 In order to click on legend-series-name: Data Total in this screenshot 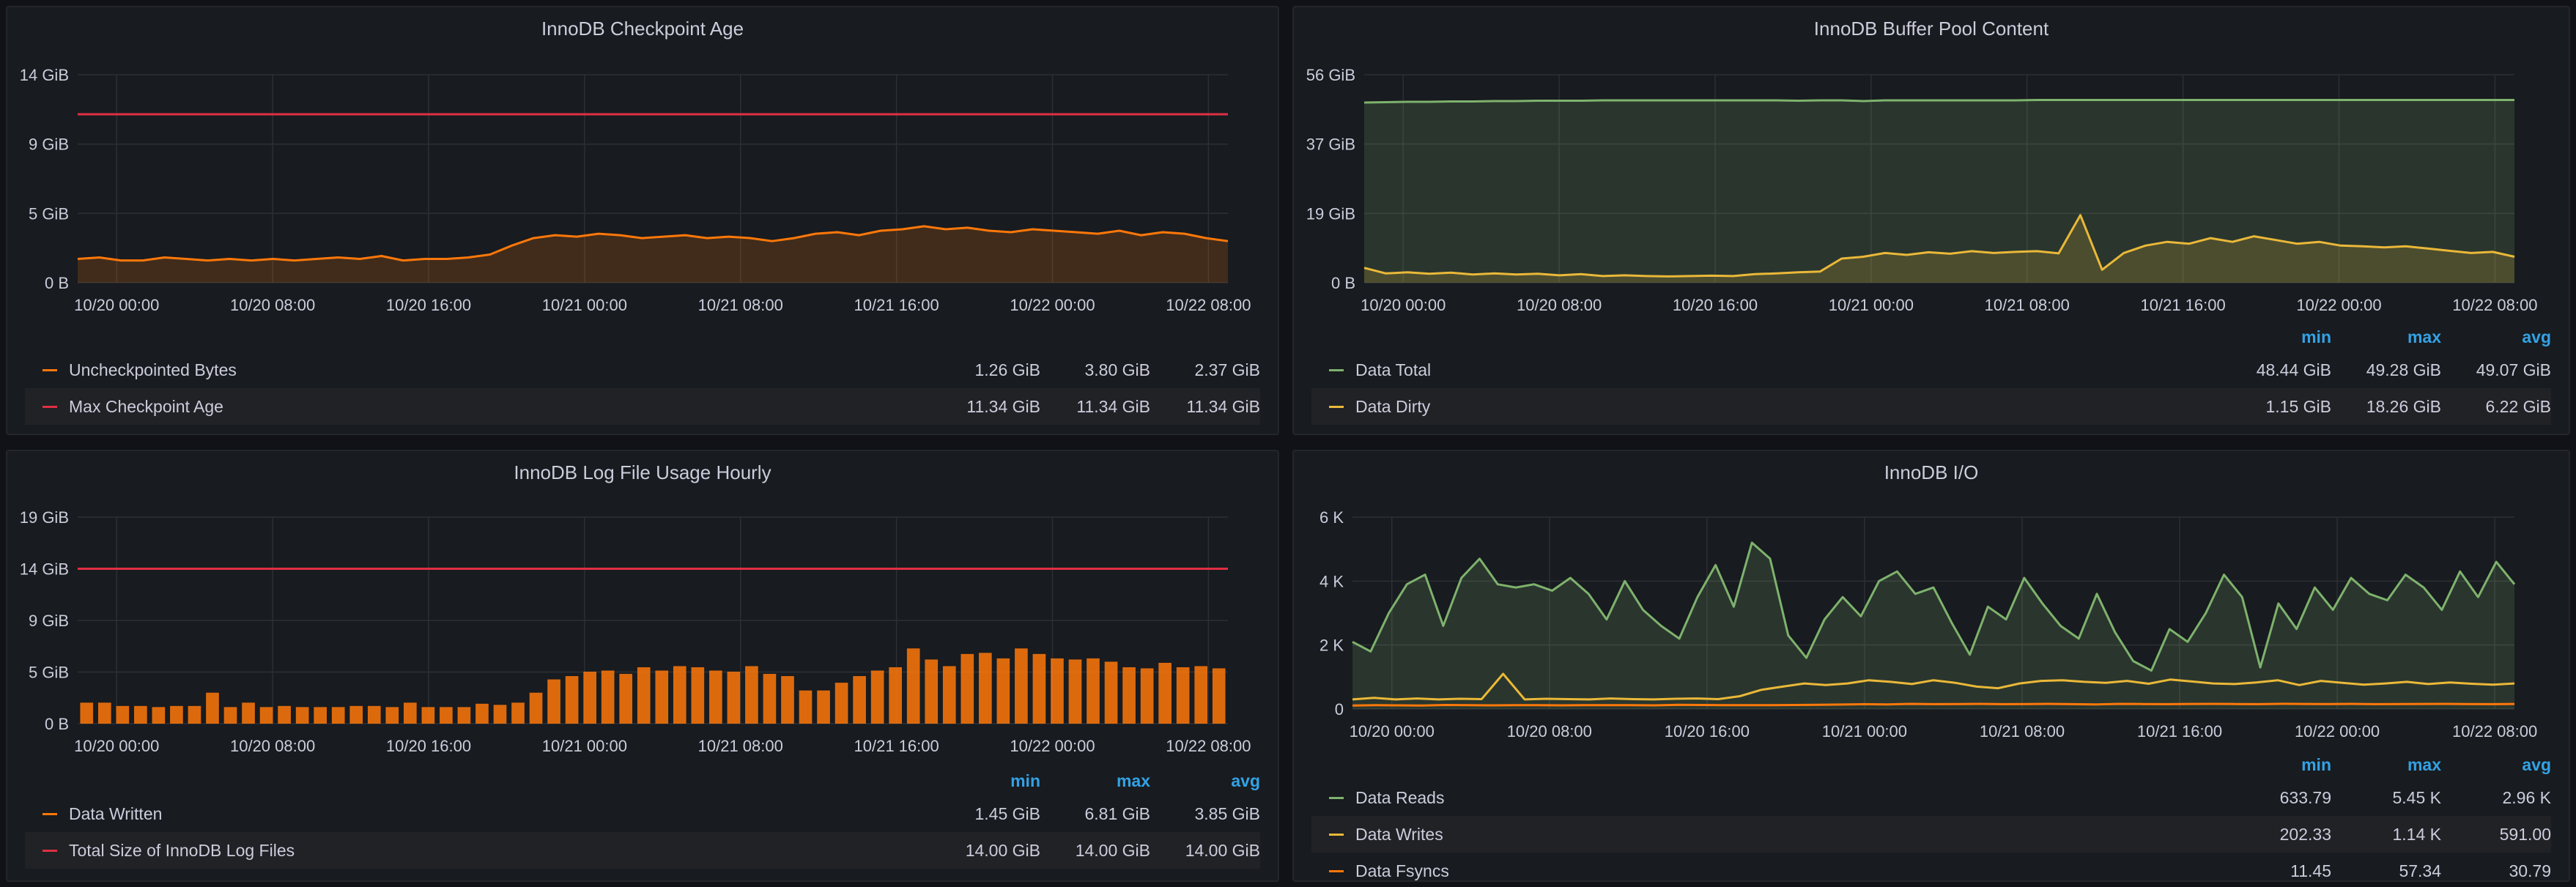, I will do `click(1393, 369)`.